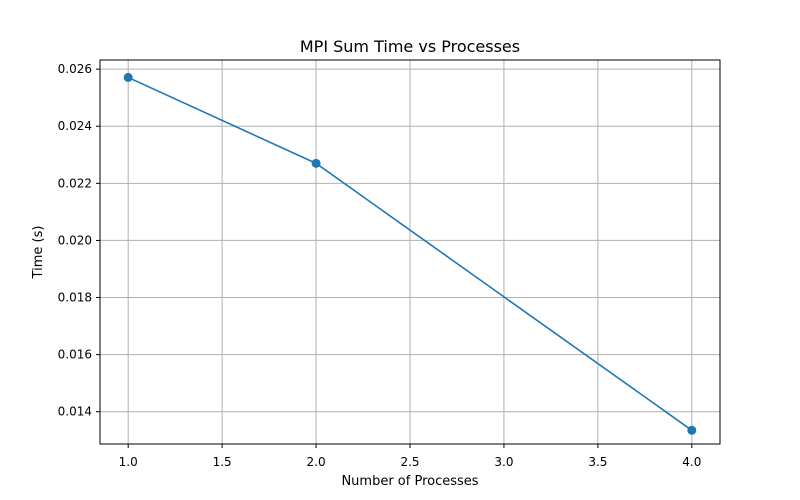 Image resolution: width=800 pixels, height=500 pixels. What do you see at coordinates (597, 462) in the screenshot?
I see `x-tick-label: 3.5` at bounding box center [597, 462].